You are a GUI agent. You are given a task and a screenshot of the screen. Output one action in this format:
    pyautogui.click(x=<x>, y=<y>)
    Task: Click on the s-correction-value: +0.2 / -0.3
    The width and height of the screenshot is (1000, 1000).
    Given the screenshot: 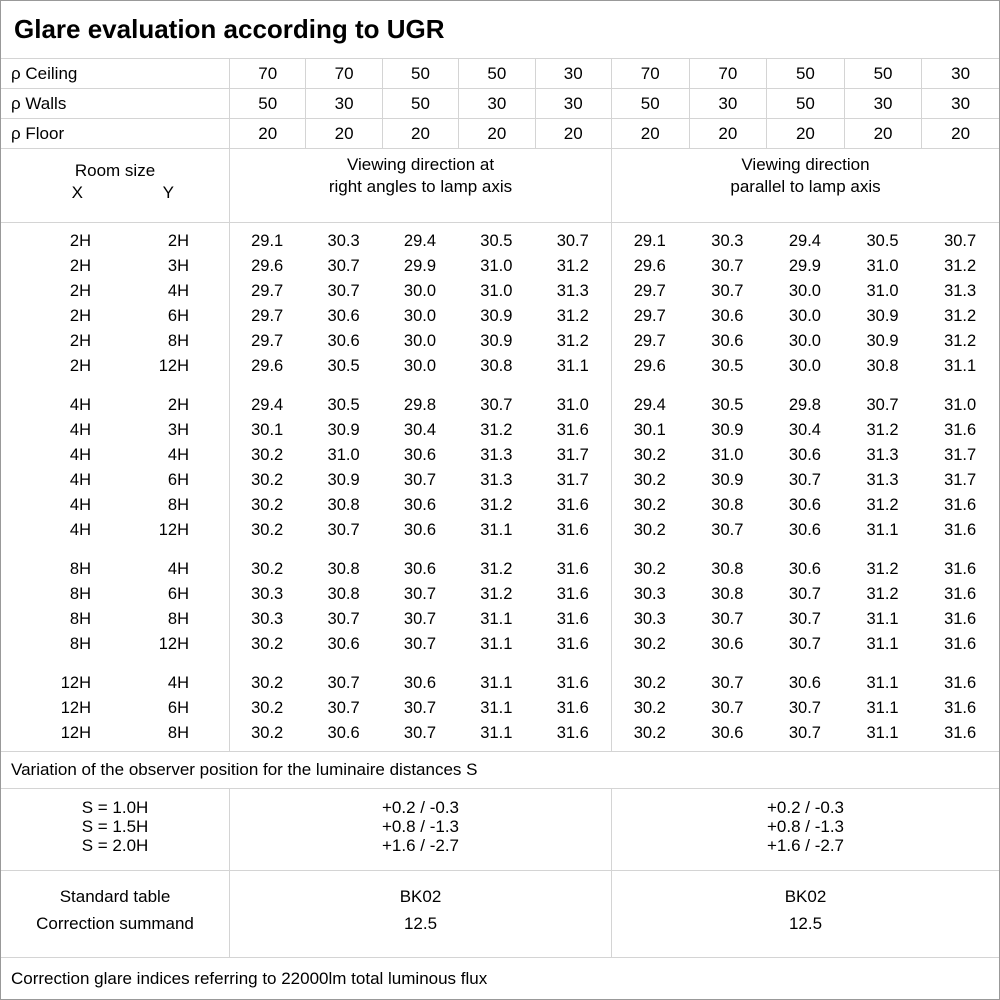 What is the action you would take?
    pyautogui.click(x=805, y=807)
    